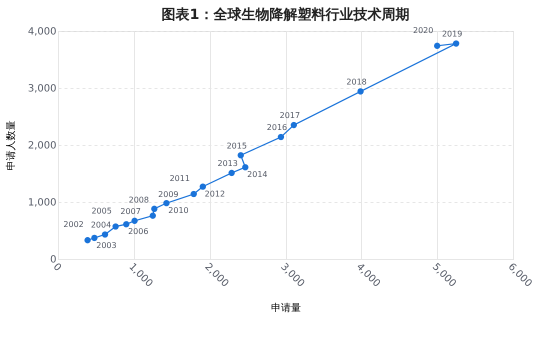 The height and width of the screenshot is (343, 548). Describe the element at coordinates (356, 81) in the screenshot. I see `annotation: 2018` at that location.